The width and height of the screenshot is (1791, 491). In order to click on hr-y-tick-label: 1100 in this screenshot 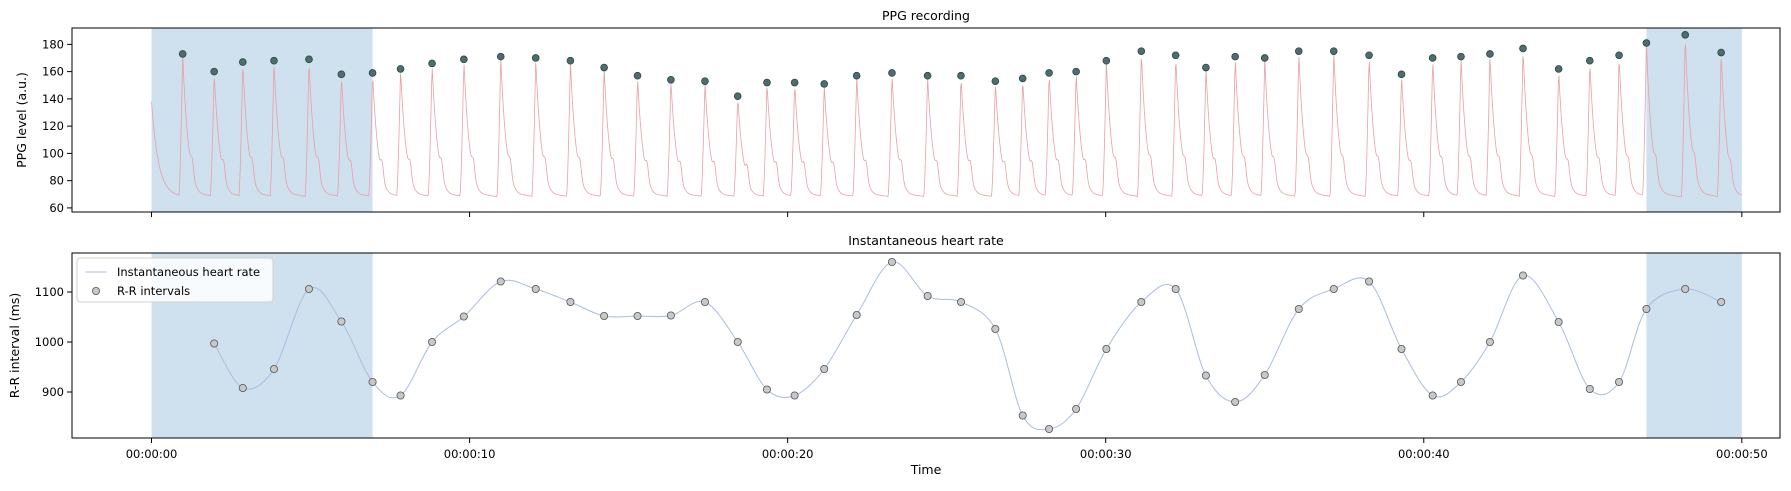, I will do `click(49, 292)`.